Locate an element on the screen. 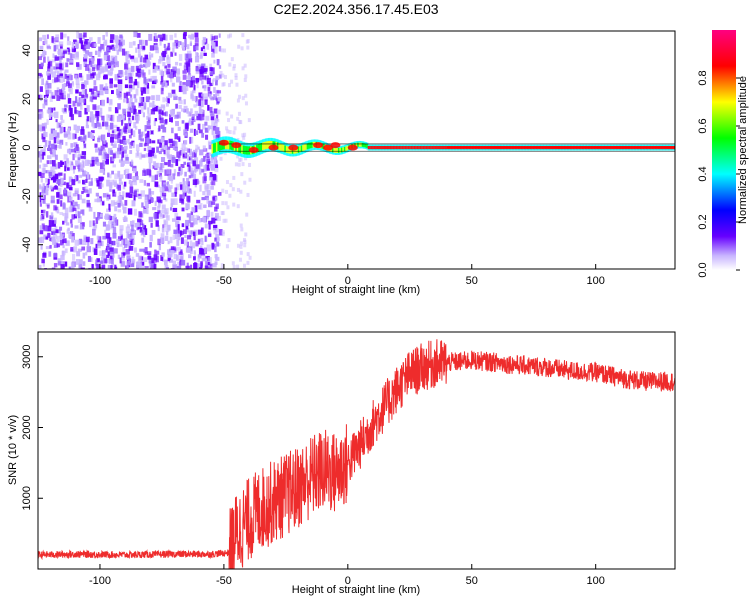 Image resolution: width=750 pixels, height=600 pixels. colorbar-tick-label: 0.2 is located at coordinates (703, 221).